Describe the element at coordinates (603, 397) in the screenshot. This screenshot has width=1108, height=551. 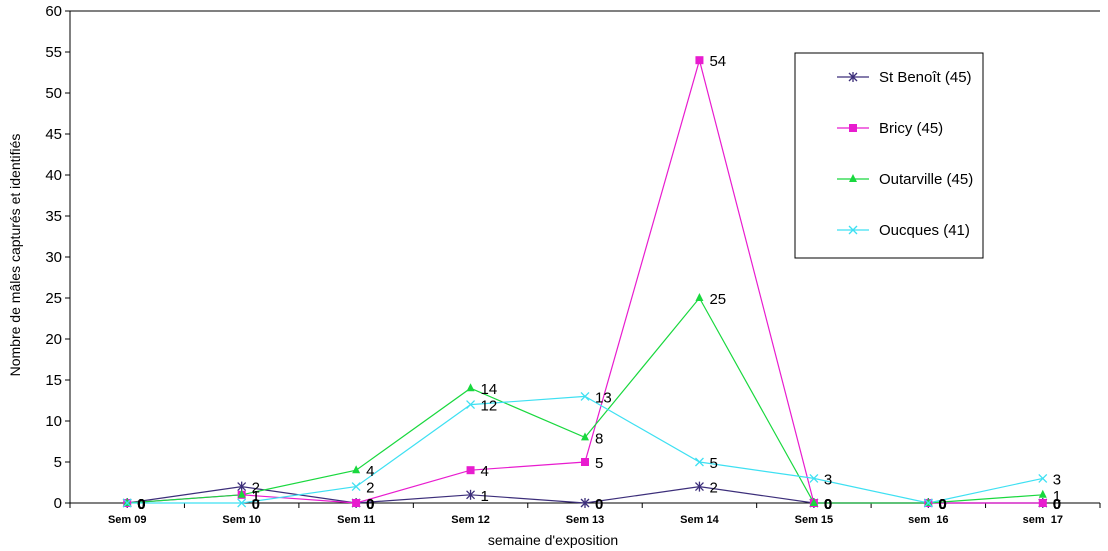
I see `data-label: 13` at that location.